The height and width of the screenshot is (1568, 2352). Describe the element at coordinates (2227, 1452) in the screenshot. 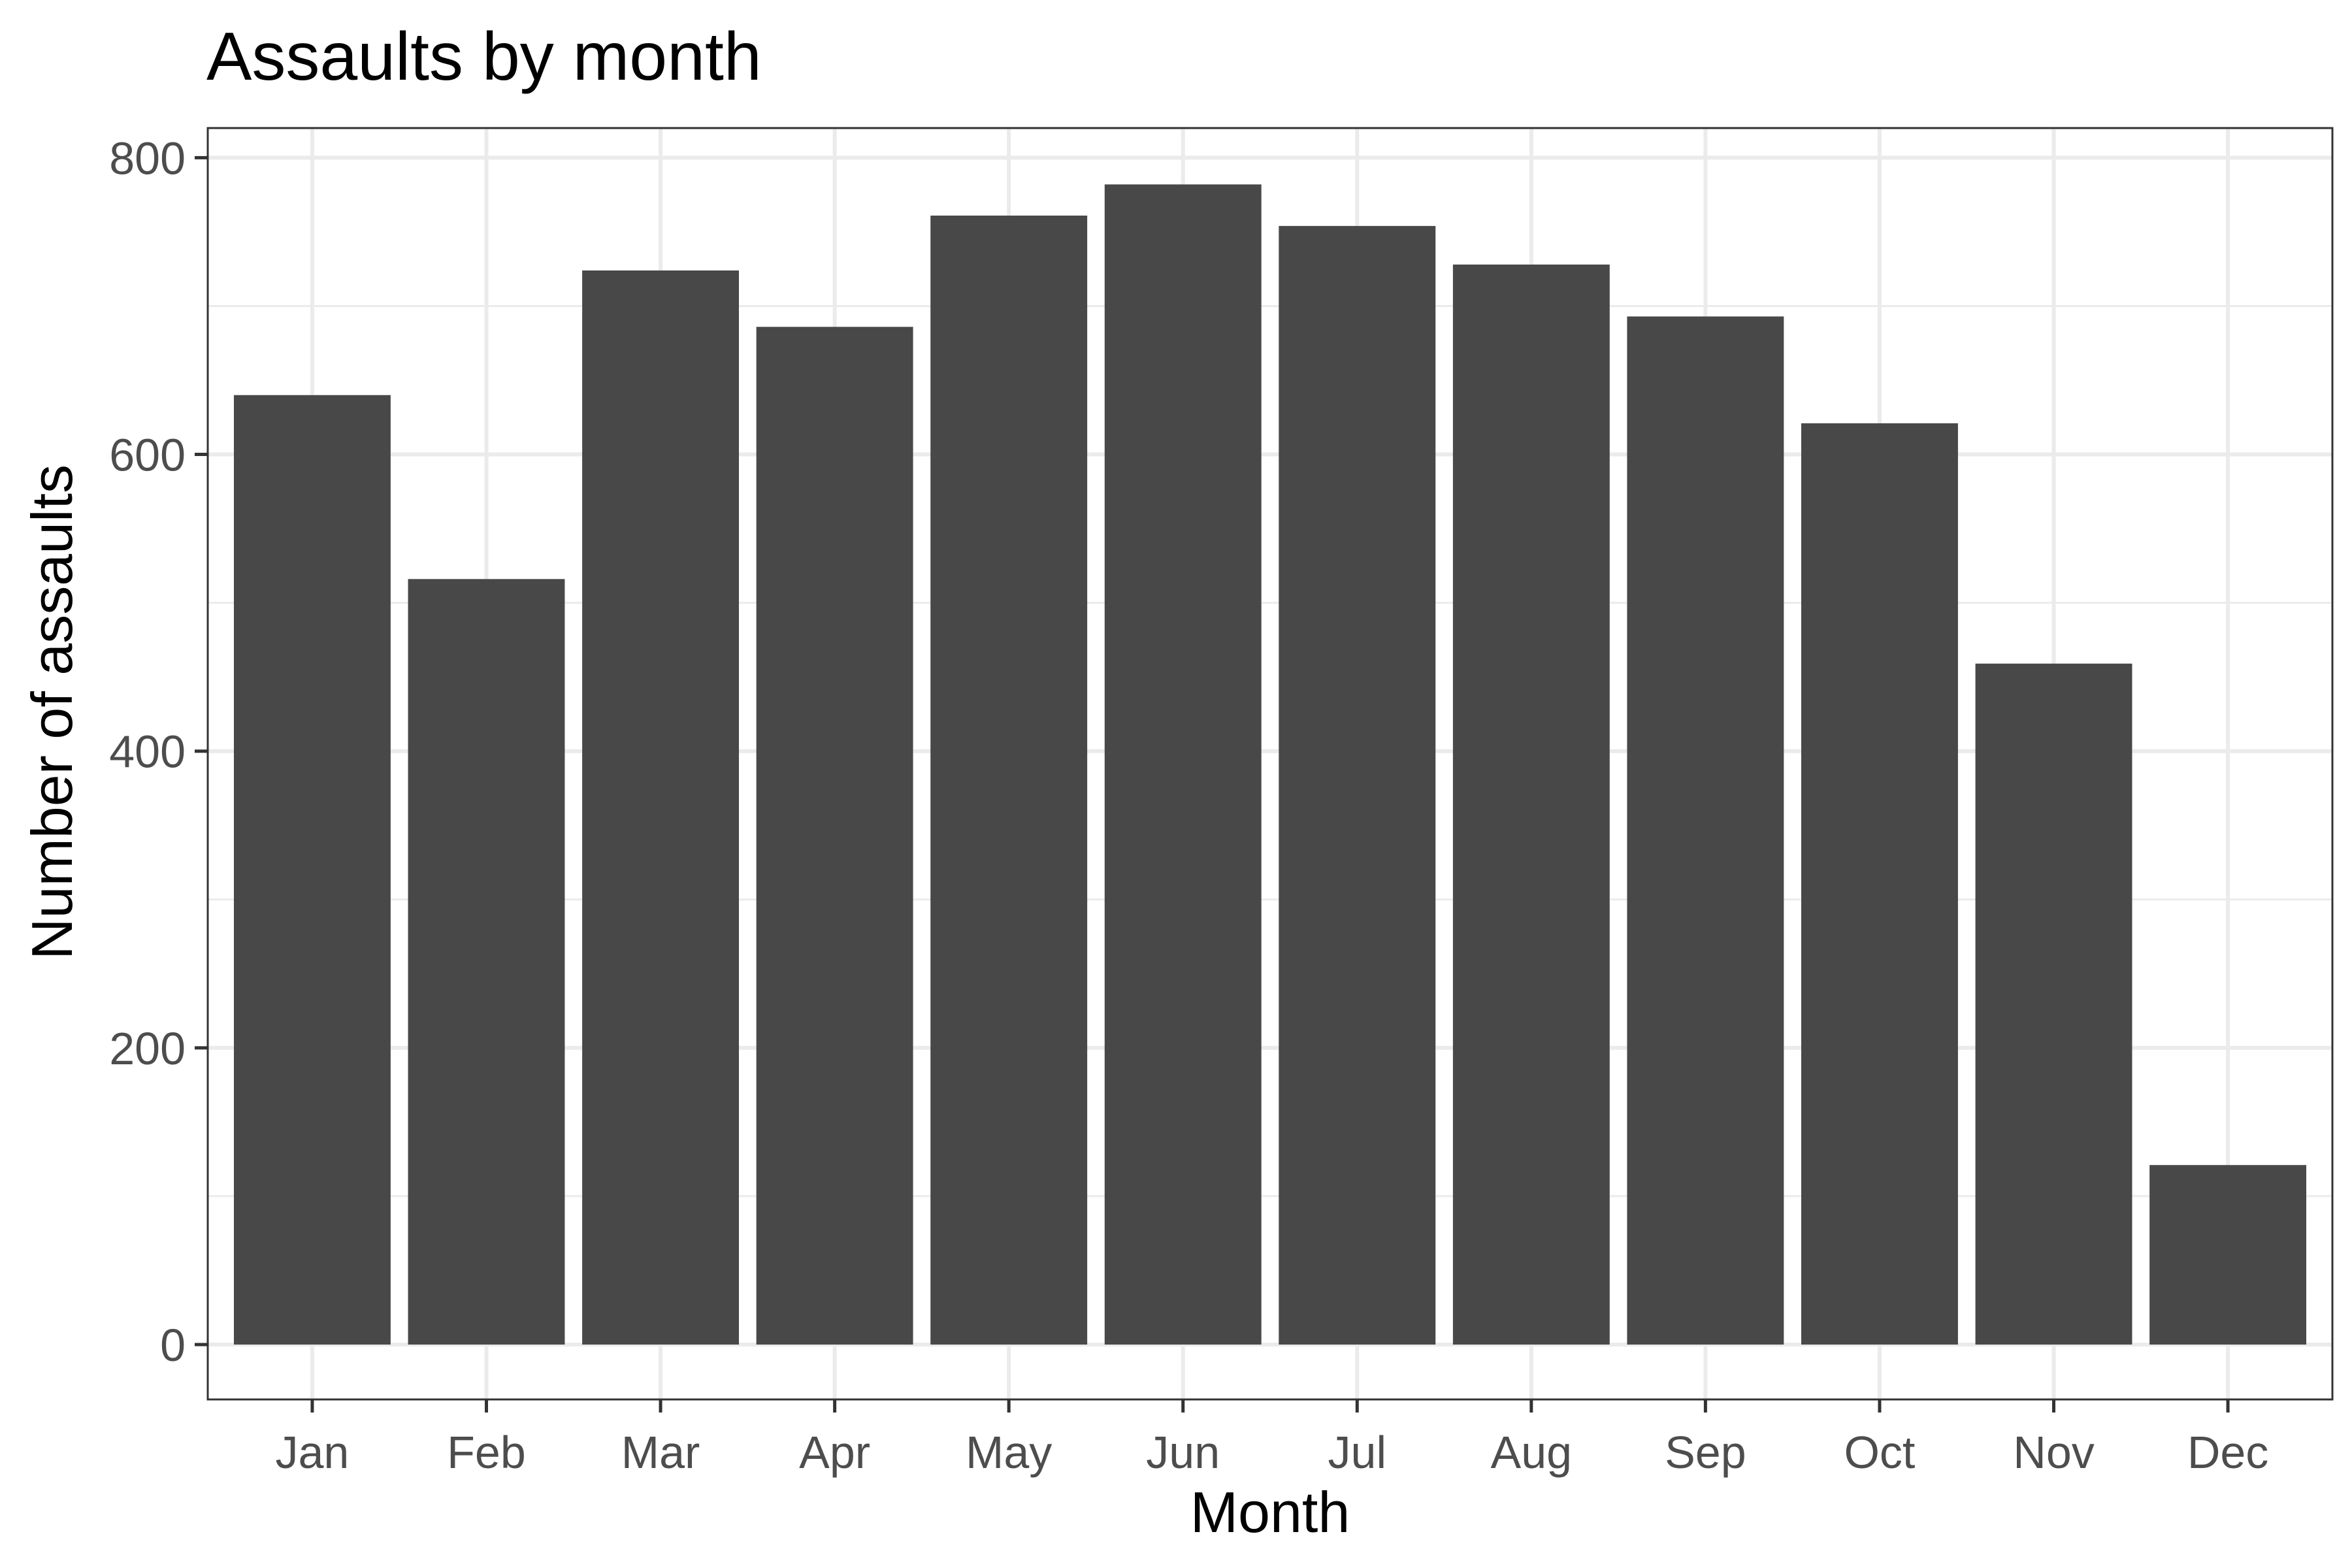

I see `x-tick-label: Dec` at that location.